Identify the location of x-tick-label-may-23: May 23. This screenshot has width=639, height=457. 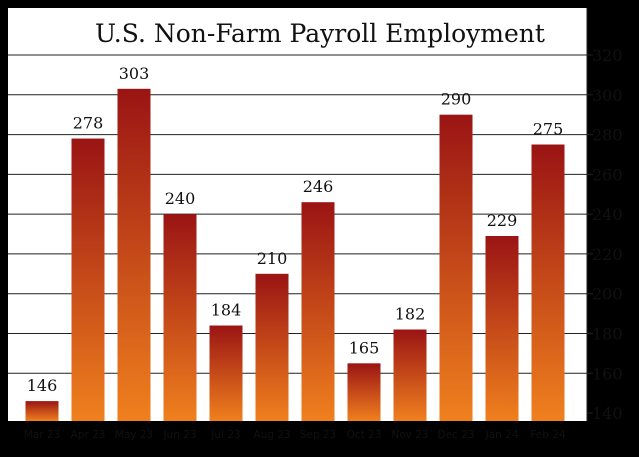
(134, 435).